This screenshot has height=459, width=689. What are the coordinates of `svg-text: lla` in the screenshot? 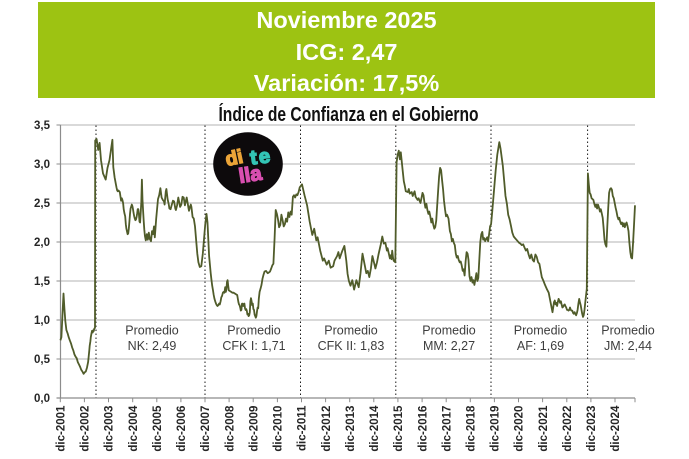 It's located at (250, 175).